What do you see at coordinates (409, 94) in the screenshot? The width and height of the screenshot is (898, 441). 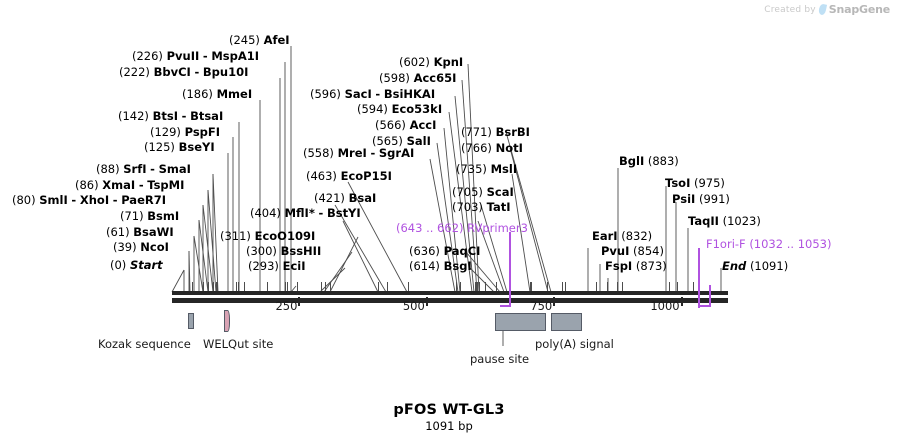 I see `site-enzyme: BsiHKAI` at bounding box center [409, 94].